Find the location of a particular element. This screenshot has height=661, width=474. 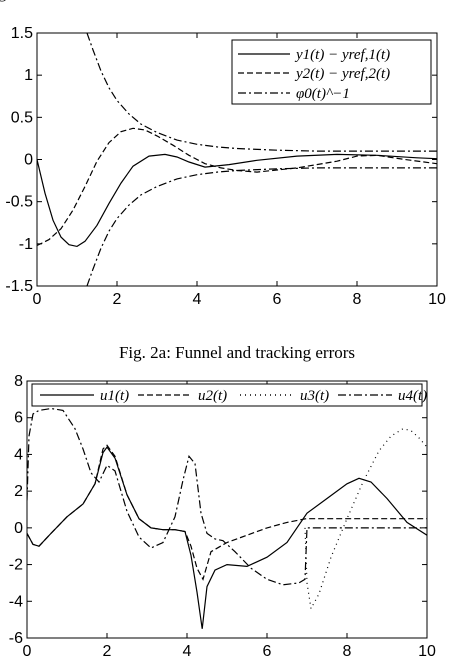

chart-bottom-xtick-label: 0 is located at coordinates (27, 651).